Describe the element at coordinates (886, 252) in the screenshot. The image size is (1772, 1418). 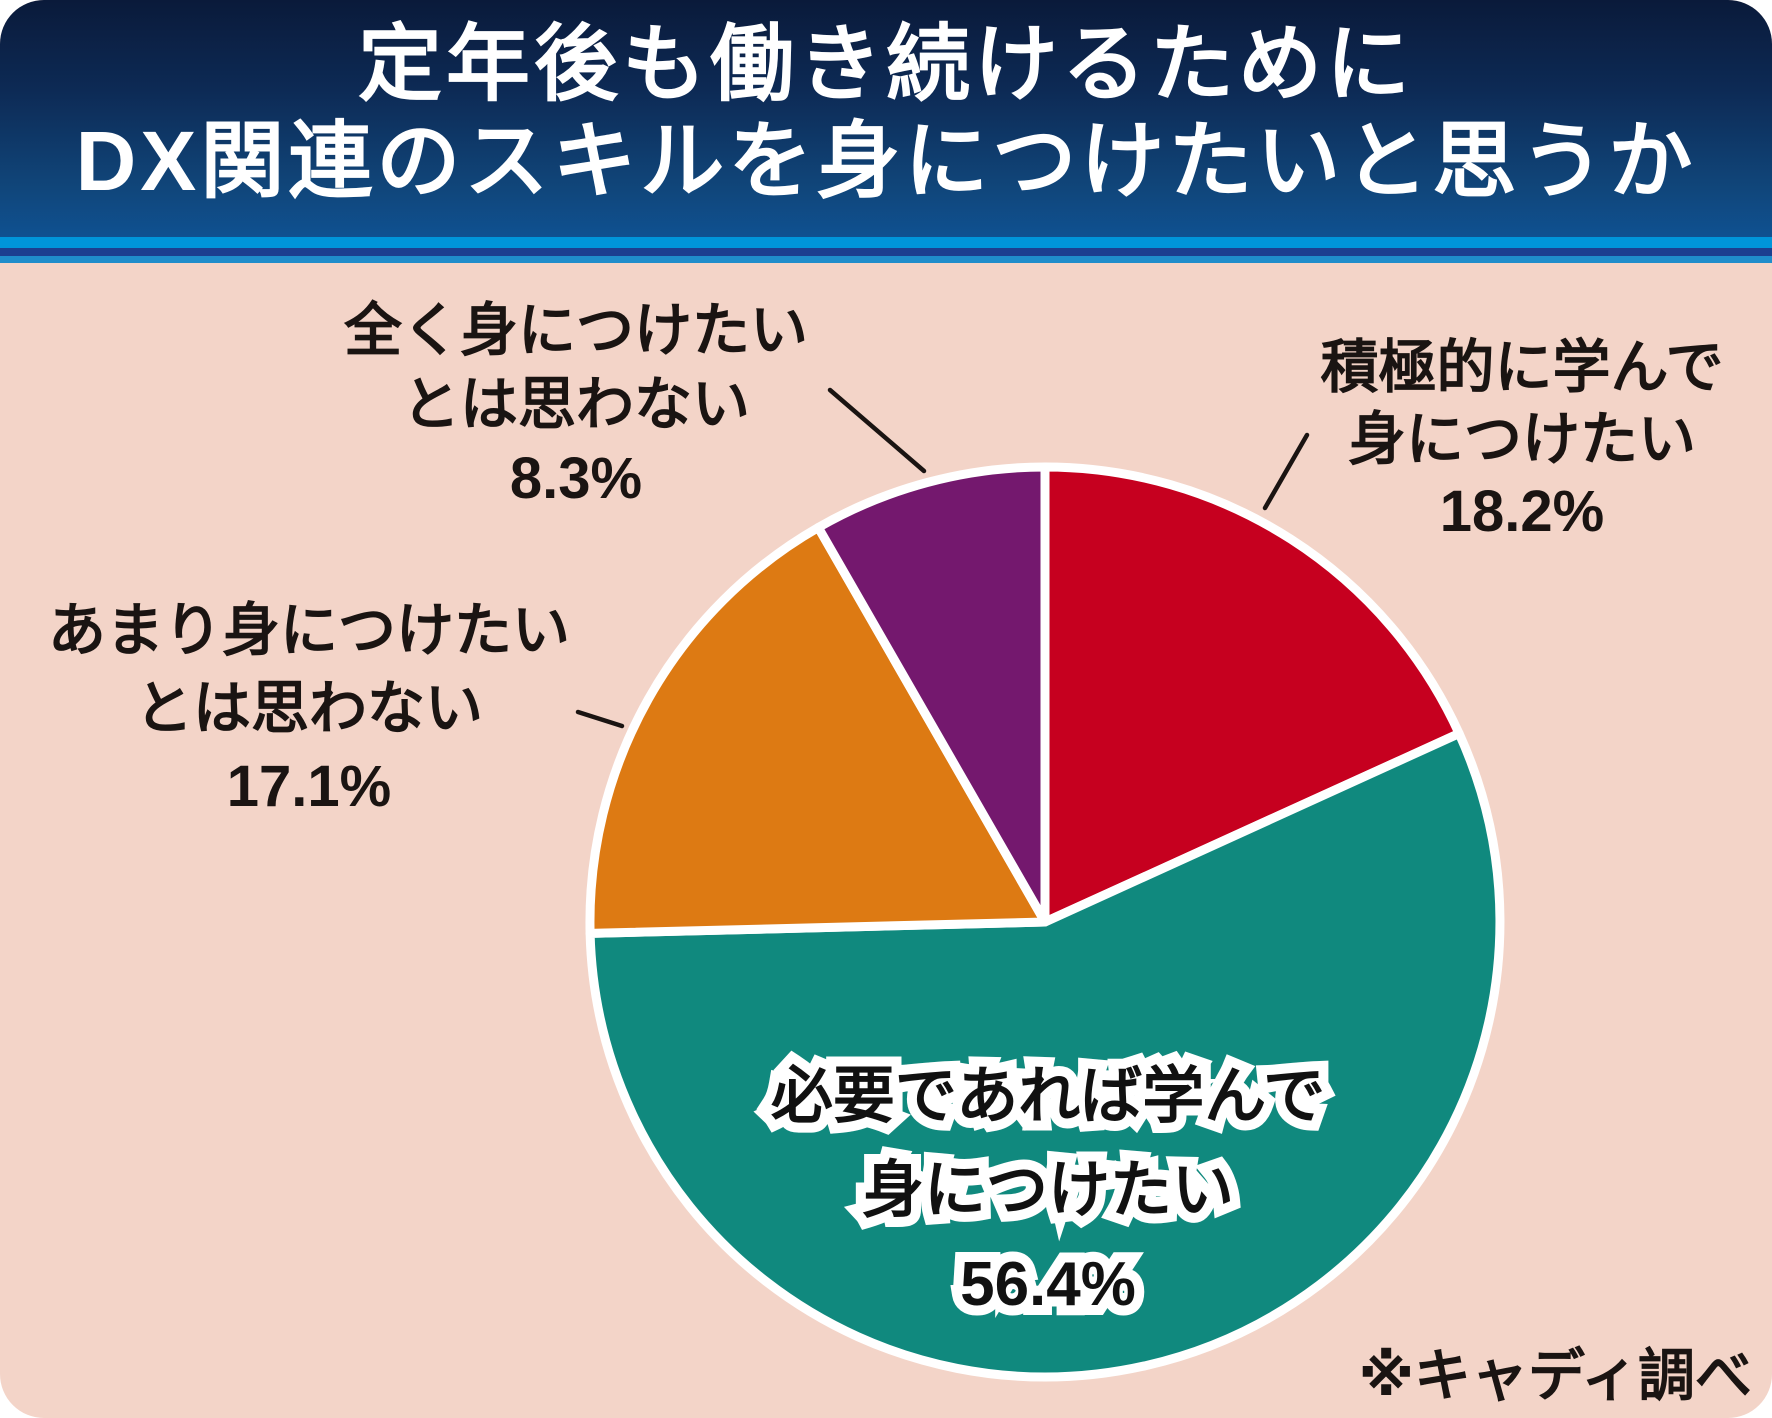
I see `header-stripe-navy` at that location.